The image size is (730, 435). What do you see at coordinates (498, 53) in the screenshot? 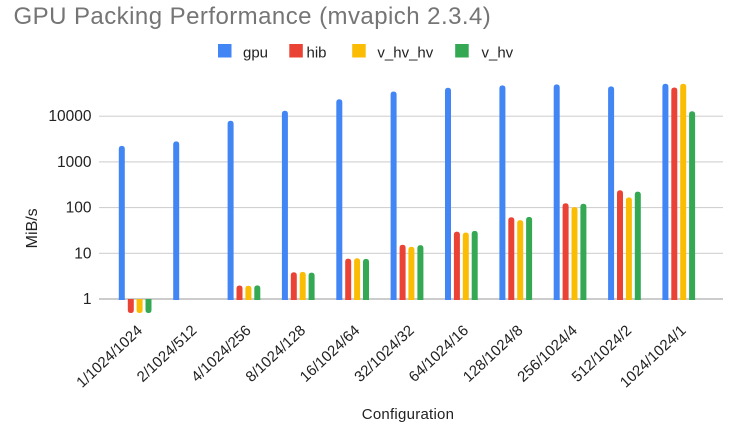
I see `svg-text: v_hv` at bounding box center [498, 53].